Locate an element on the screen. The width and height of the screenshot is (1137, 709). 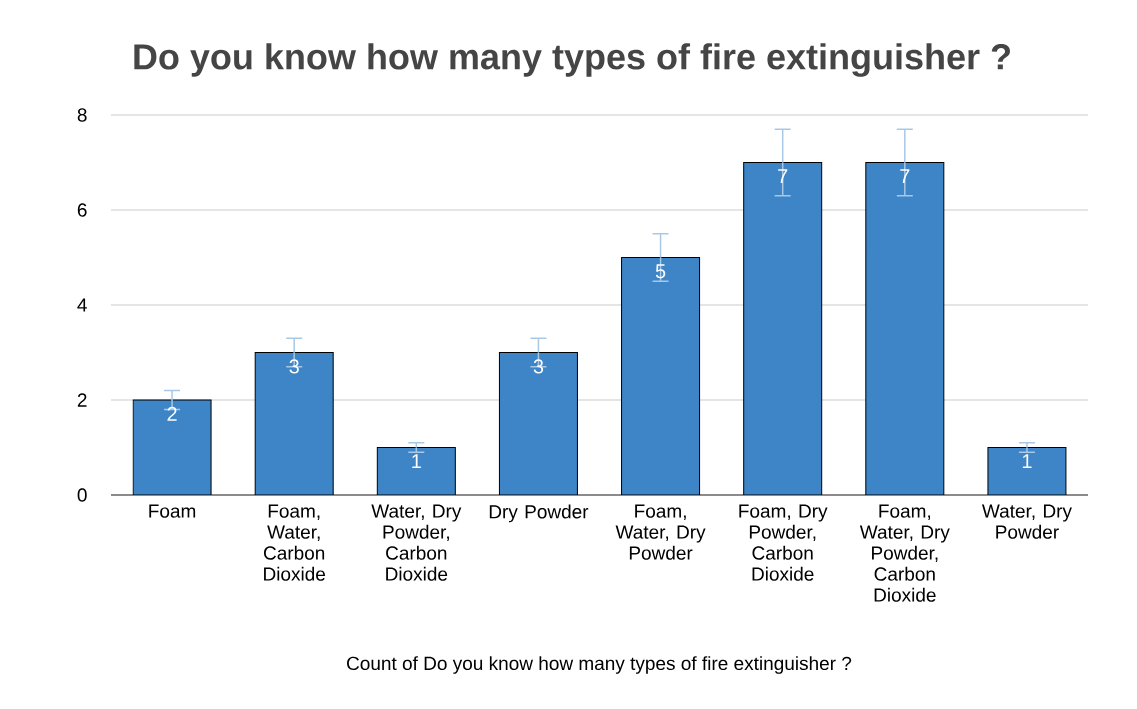
x-tick-label: Water, Dry Powder, Carbon Dioxide is located at coordinates (416, 542).